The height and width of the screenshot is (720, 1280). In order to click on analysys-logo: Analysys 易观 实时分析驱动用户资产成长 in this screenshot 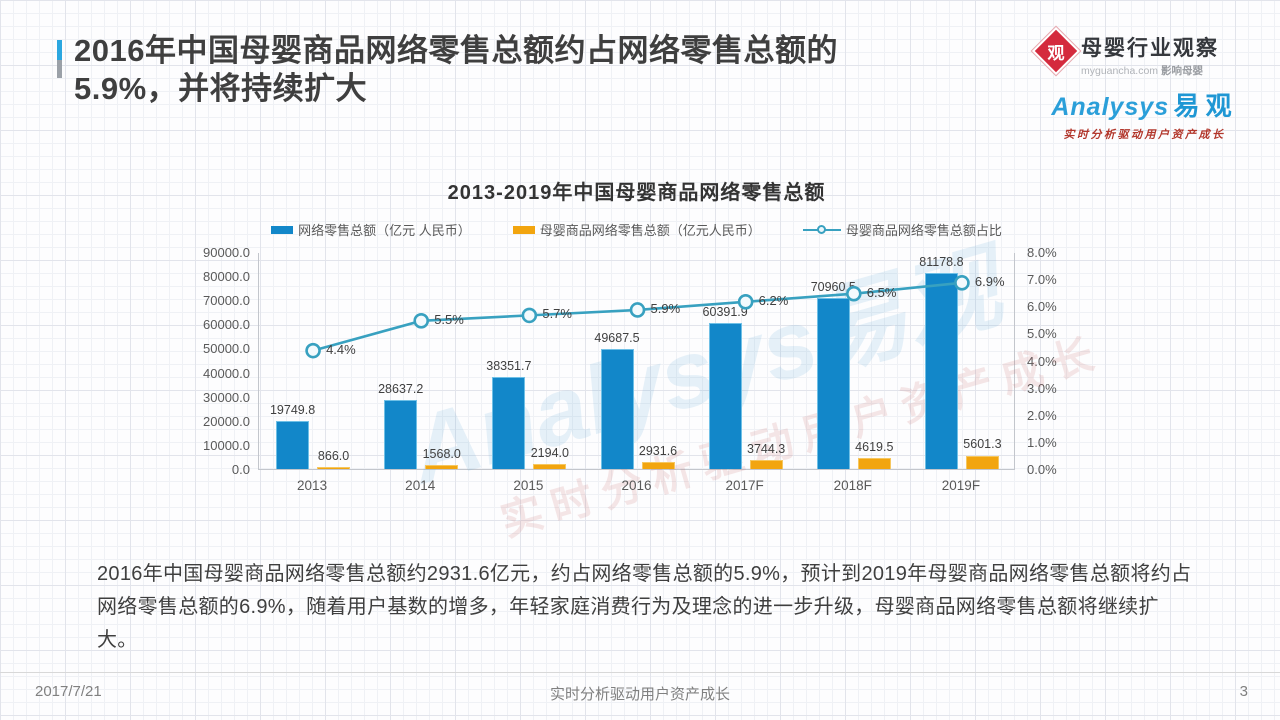, I will do `click(1144, 114)`.